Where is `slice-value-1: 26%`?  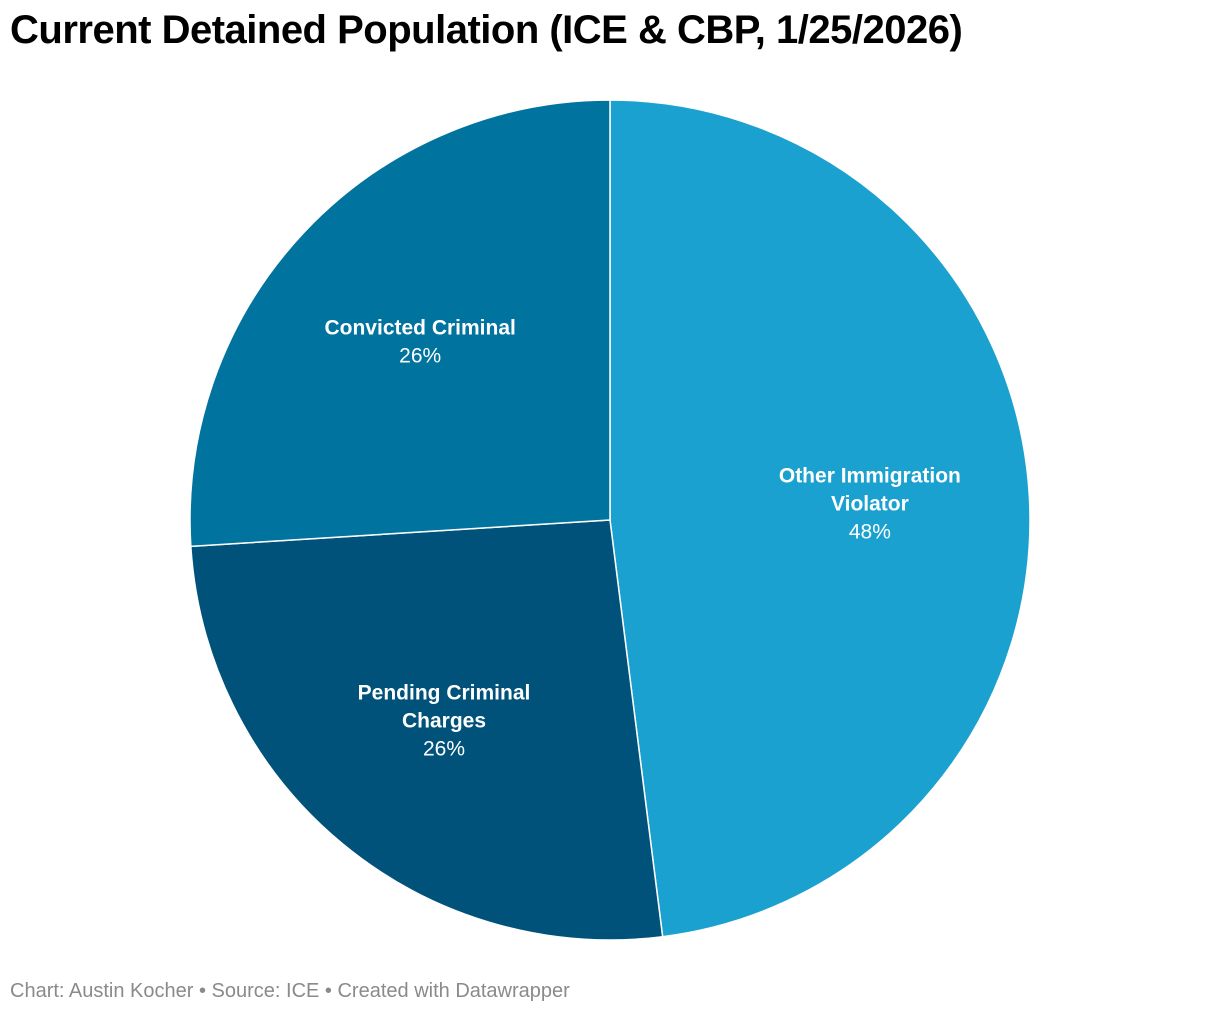 slice-value-1: 26% is located at coordinates (444, 749).